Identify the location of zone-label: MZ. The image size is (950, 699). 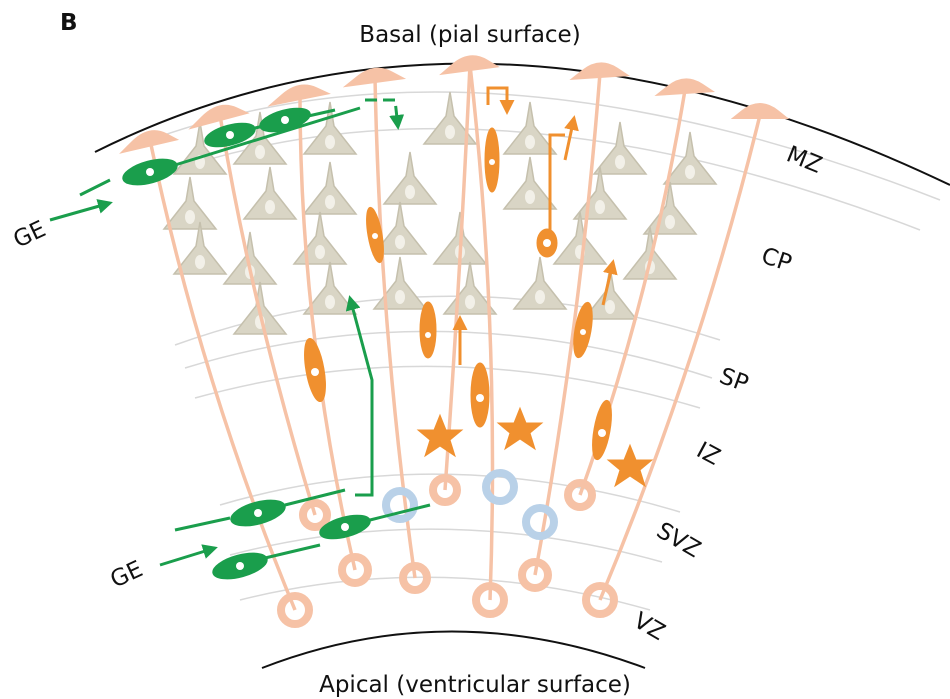
(804, 159).